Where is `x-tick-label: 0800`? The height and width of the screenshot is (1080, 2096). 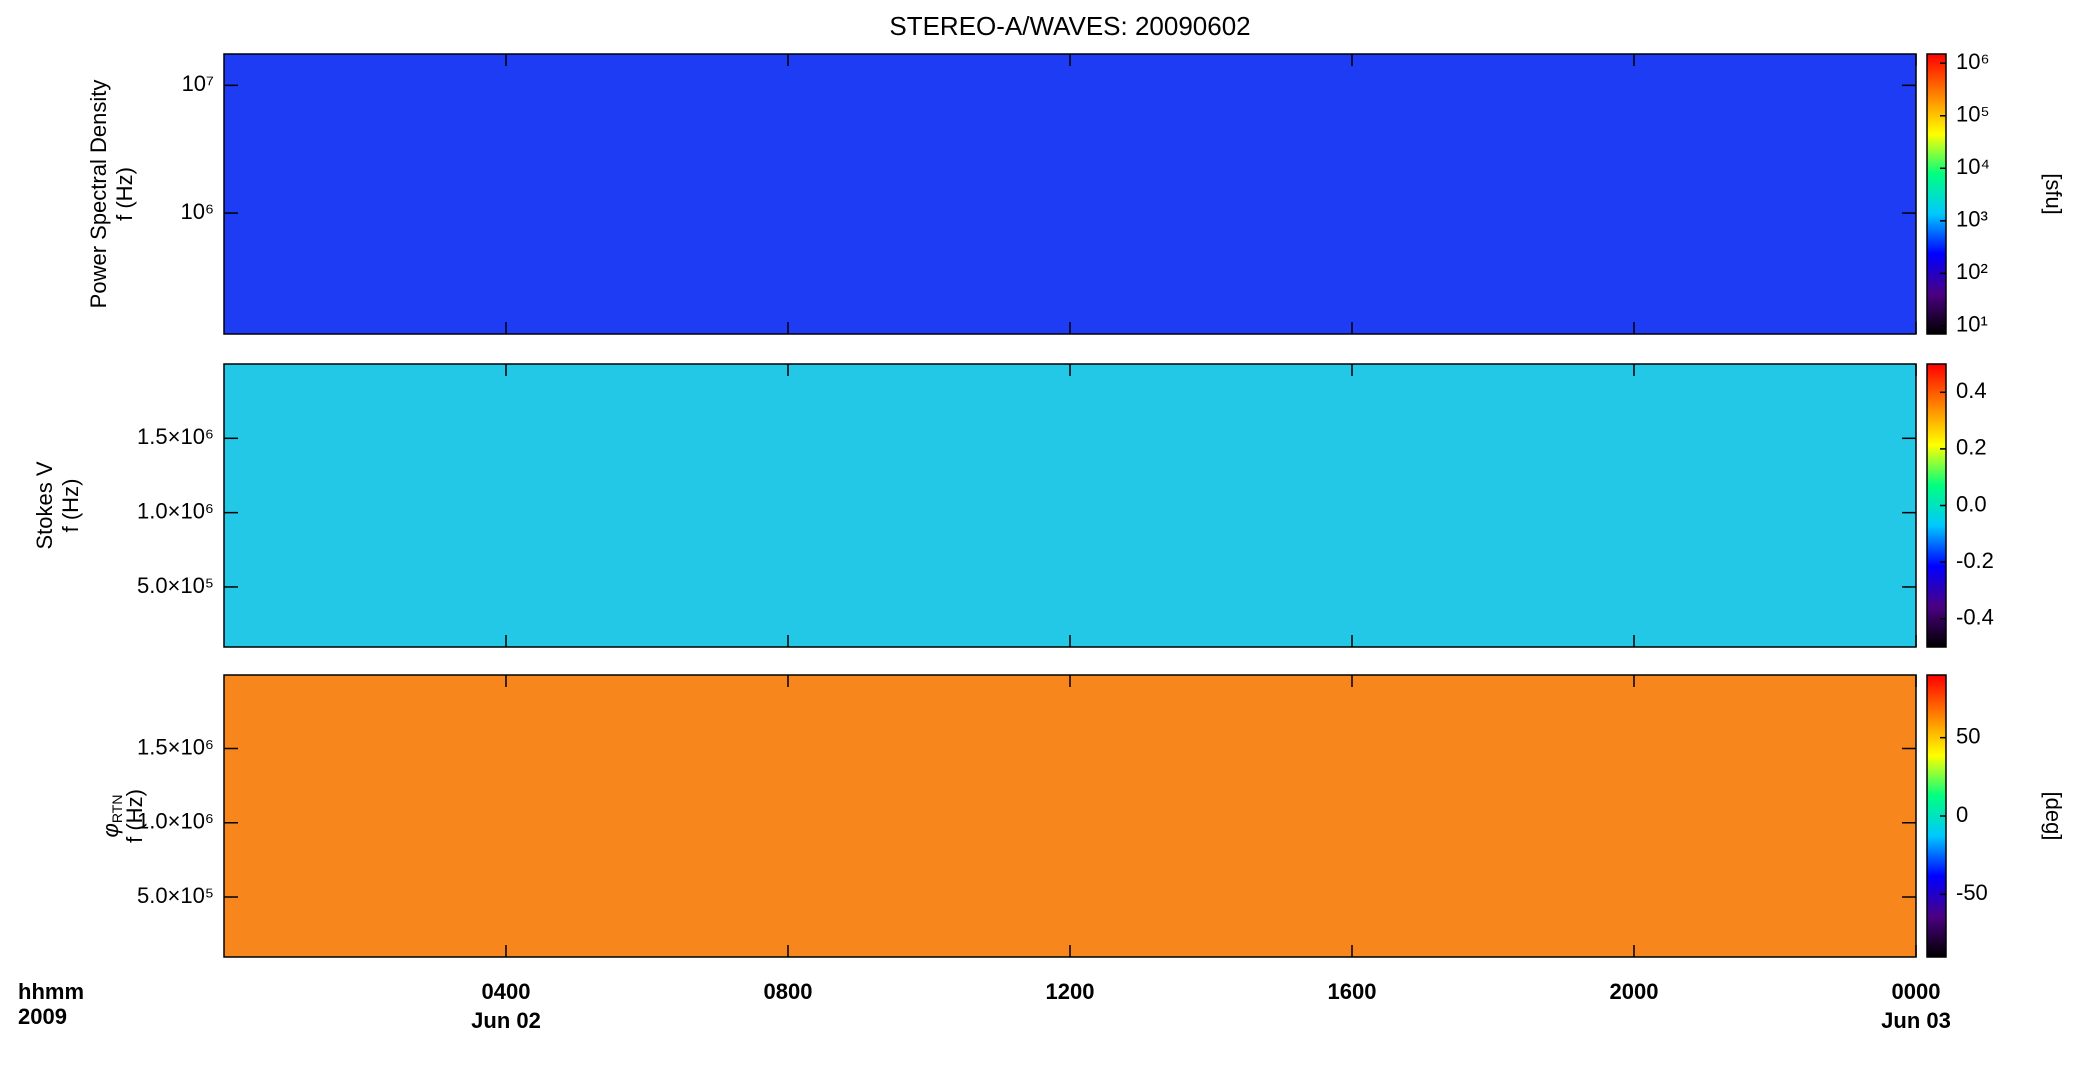
x-tick-label: 0800 is located at coordinates (788, 991).